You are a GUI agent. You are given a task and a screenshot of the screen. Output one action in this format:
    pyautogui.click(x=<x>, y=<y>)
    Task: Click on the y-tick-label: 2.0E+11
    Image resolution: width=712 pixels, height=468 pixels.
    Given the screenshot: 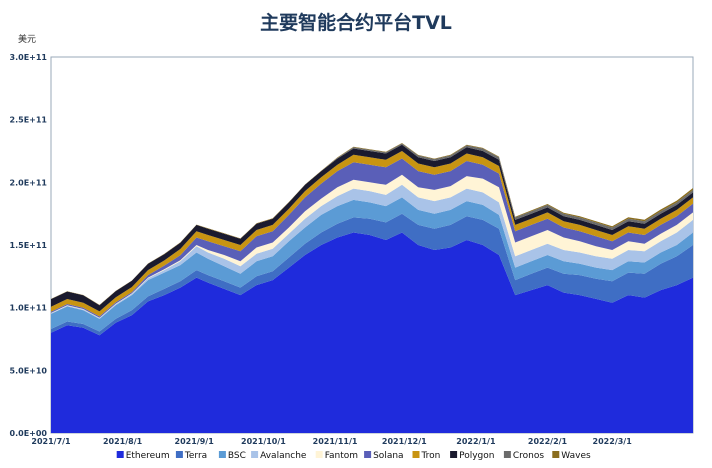 What is the action you would take?
    pyautogui.click(x=29, y=182)
    